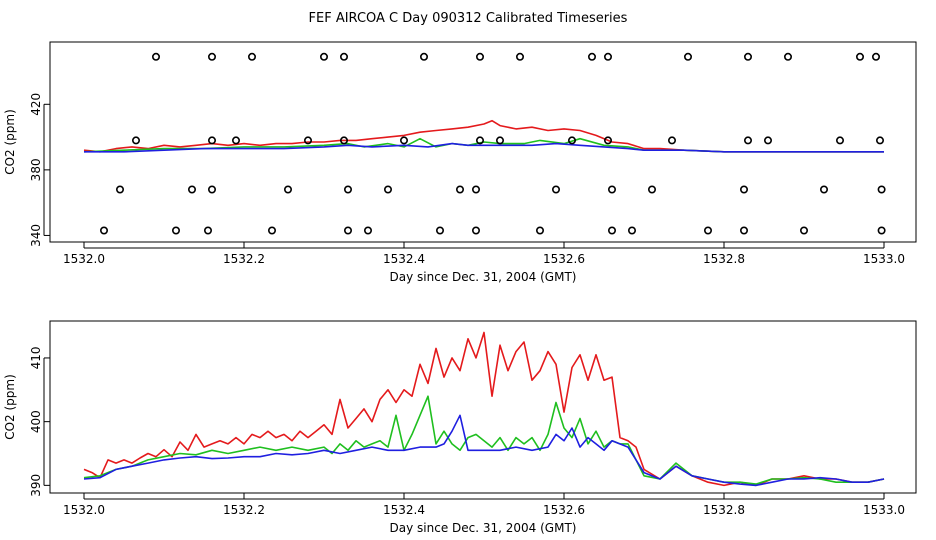  Describe the element at coordinates (36, 104) in the screenshot. I see `y-tick-label: 420` at that location.